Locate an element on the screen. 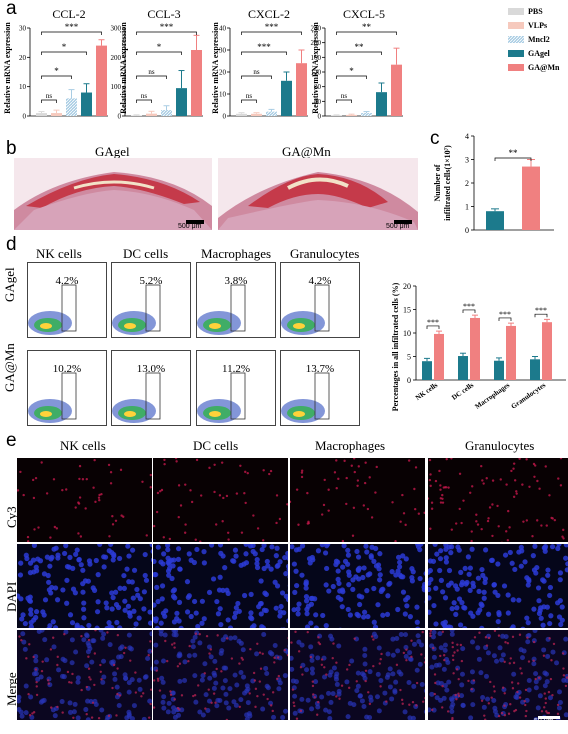  scale-label-b2: 500 μm is located at coordinates (398, 226).